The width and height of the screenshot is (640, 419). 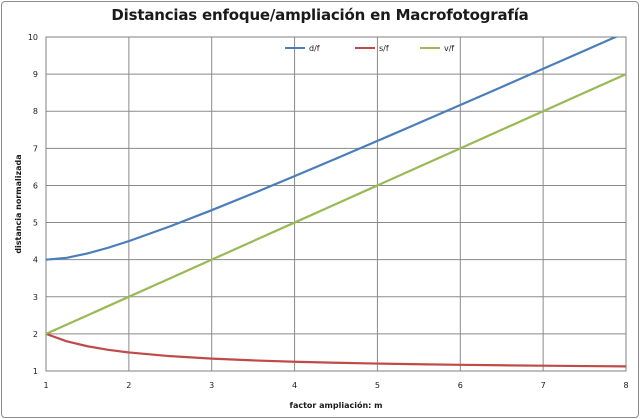 I want to click on x-tick-label: 1, so click(x=45, y=385).